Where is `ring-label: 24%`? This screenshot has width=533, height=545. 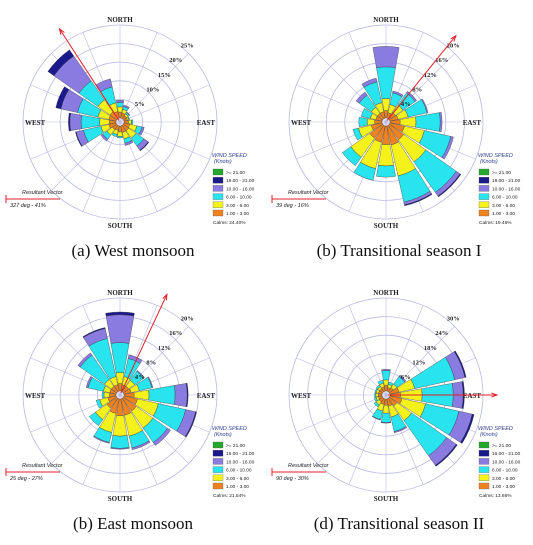
ring-label: 24% is located at coordinates (441, 333).